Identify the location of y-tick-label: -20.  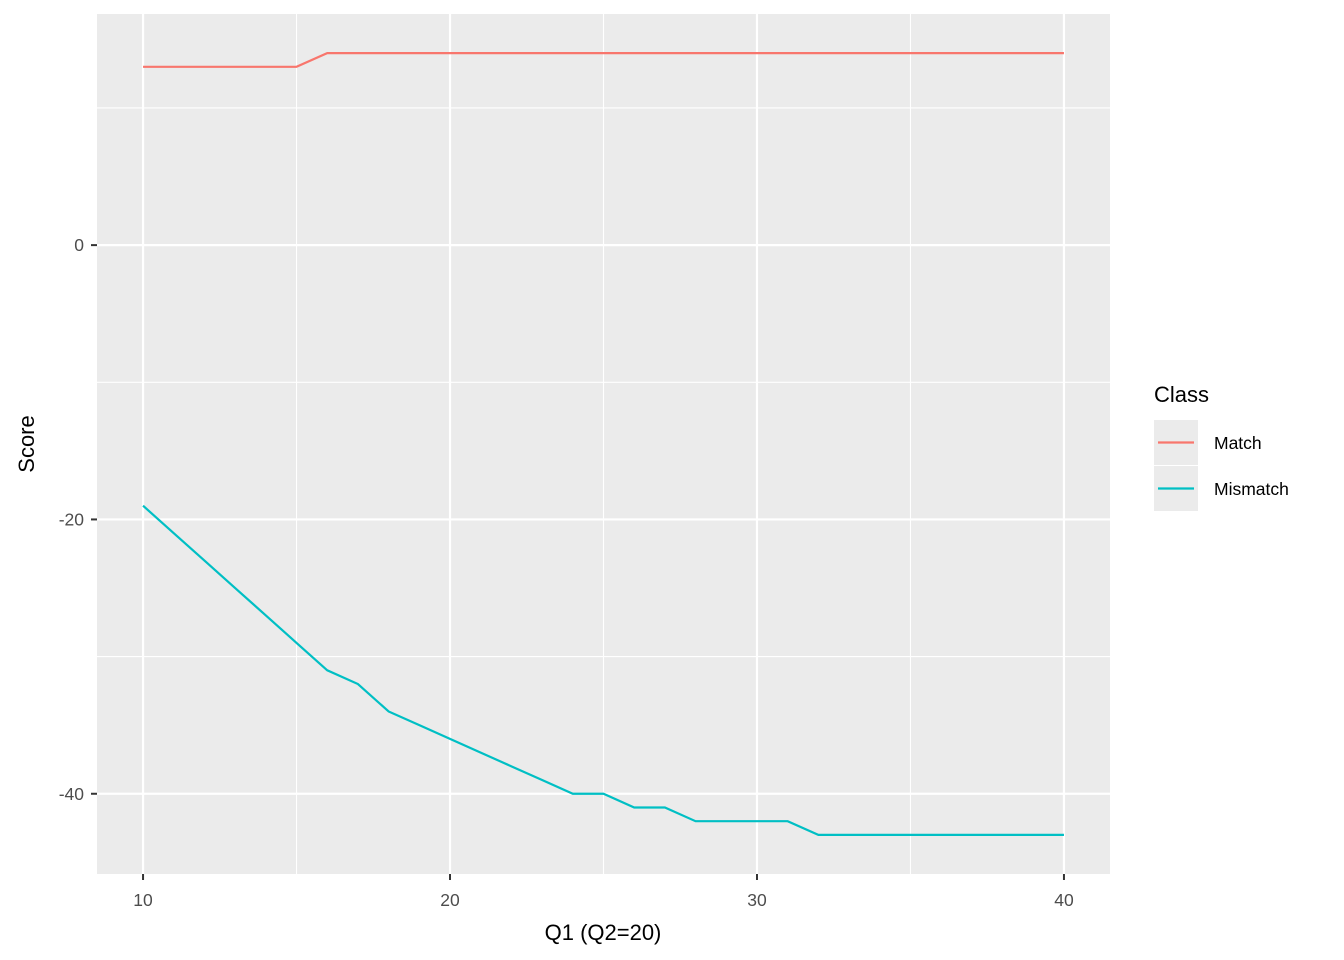
(72, 519).